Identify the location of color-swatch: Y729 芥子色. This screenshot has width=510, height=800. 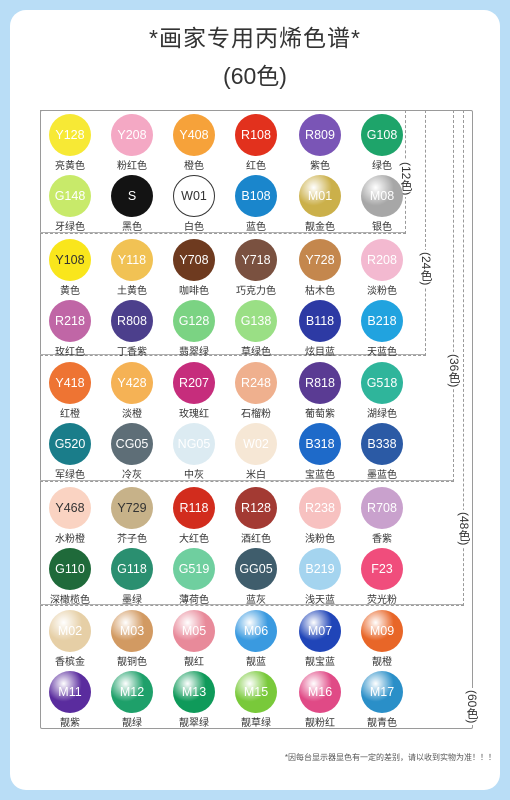
(132, 516).